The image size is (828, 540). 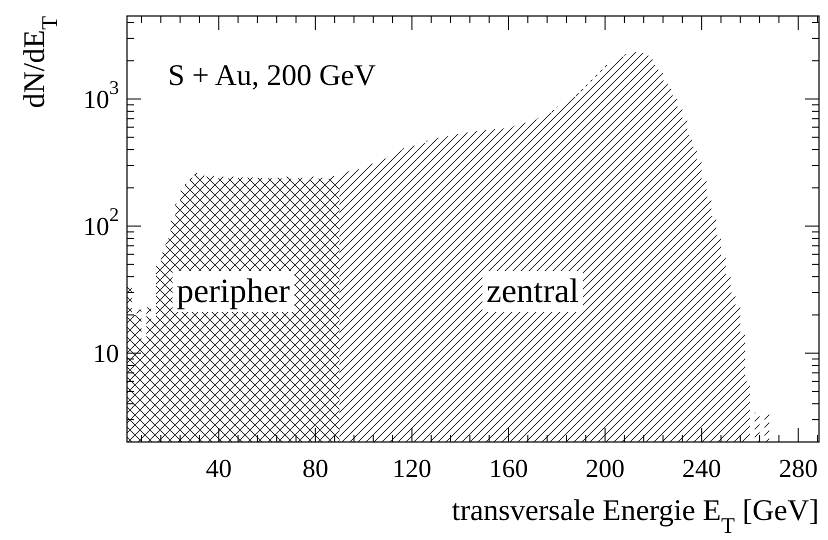 What do you see at coordinates (233, 291) in the screenshot?
I see `series-label: peripher` at bounding box center [233, 291].